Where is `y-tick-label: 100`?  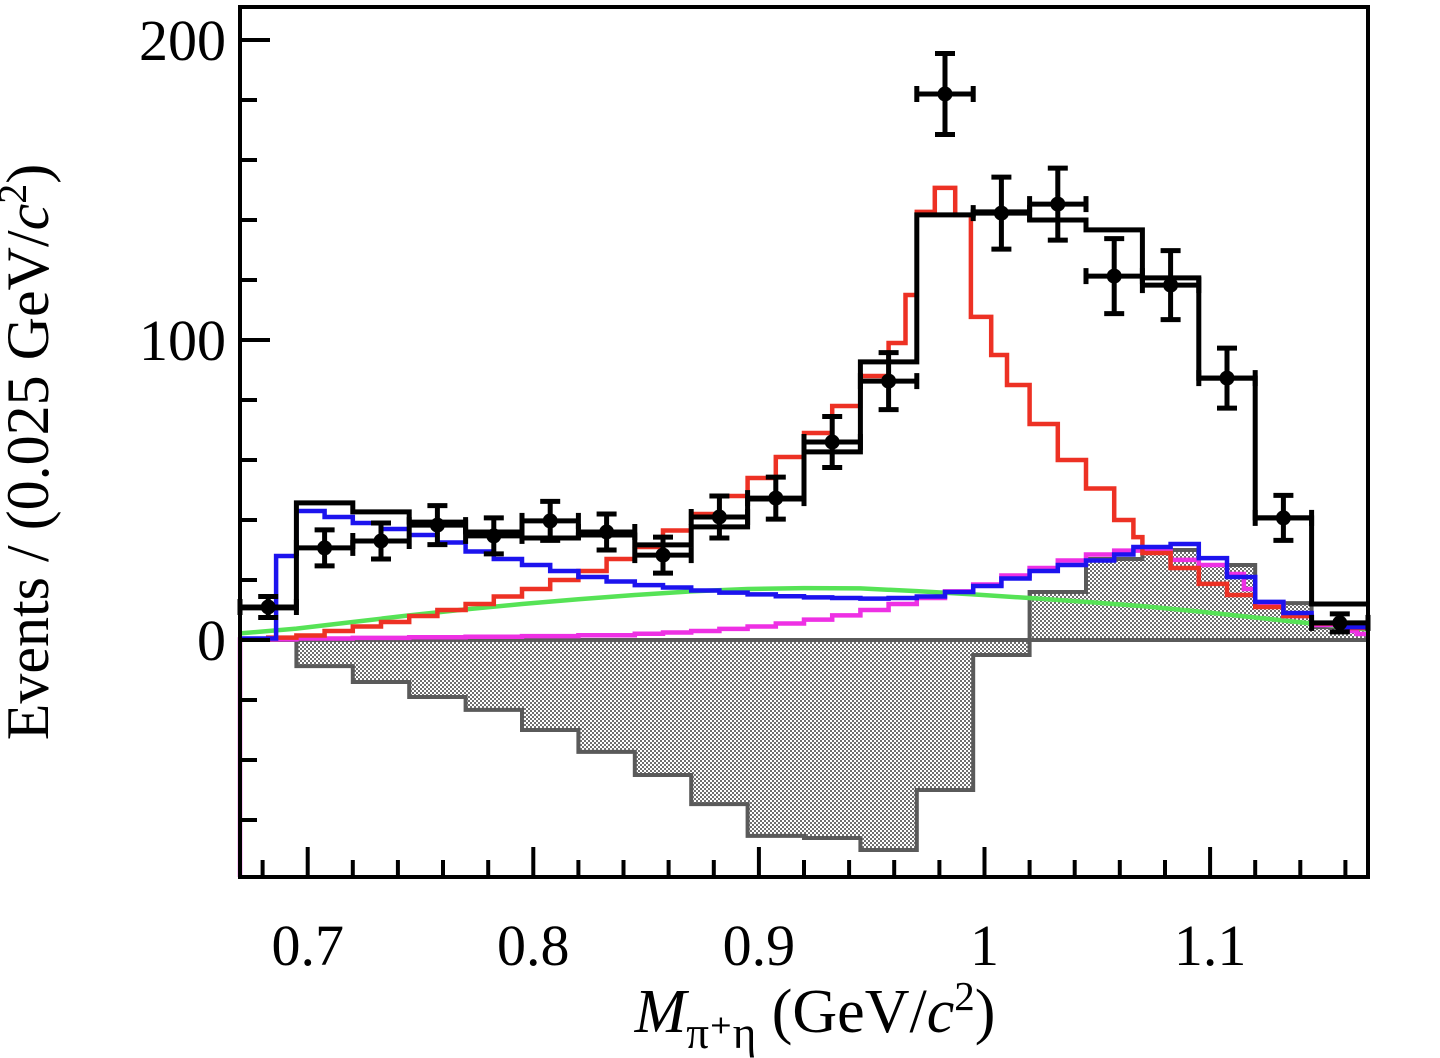 y-tick-label: 100 is located at coordinates (182, 340).